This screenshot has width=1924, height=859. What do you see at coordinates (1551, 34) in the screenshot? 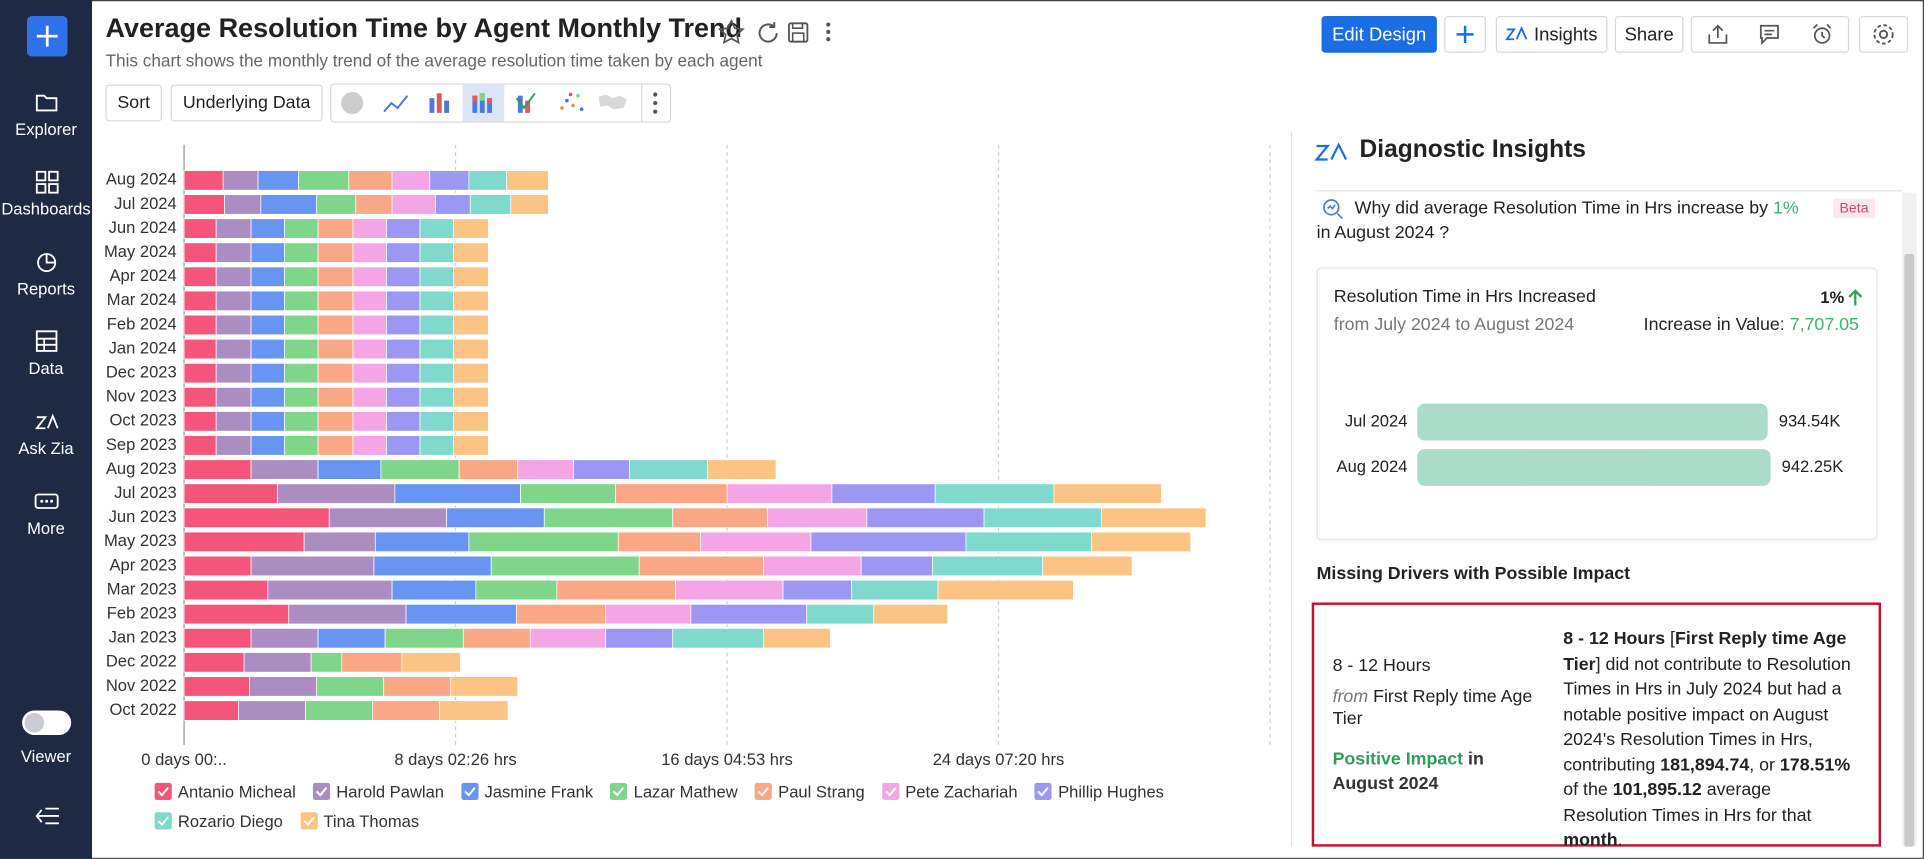
I see `insights-button: Insights` at bounding box center [1551, 34].